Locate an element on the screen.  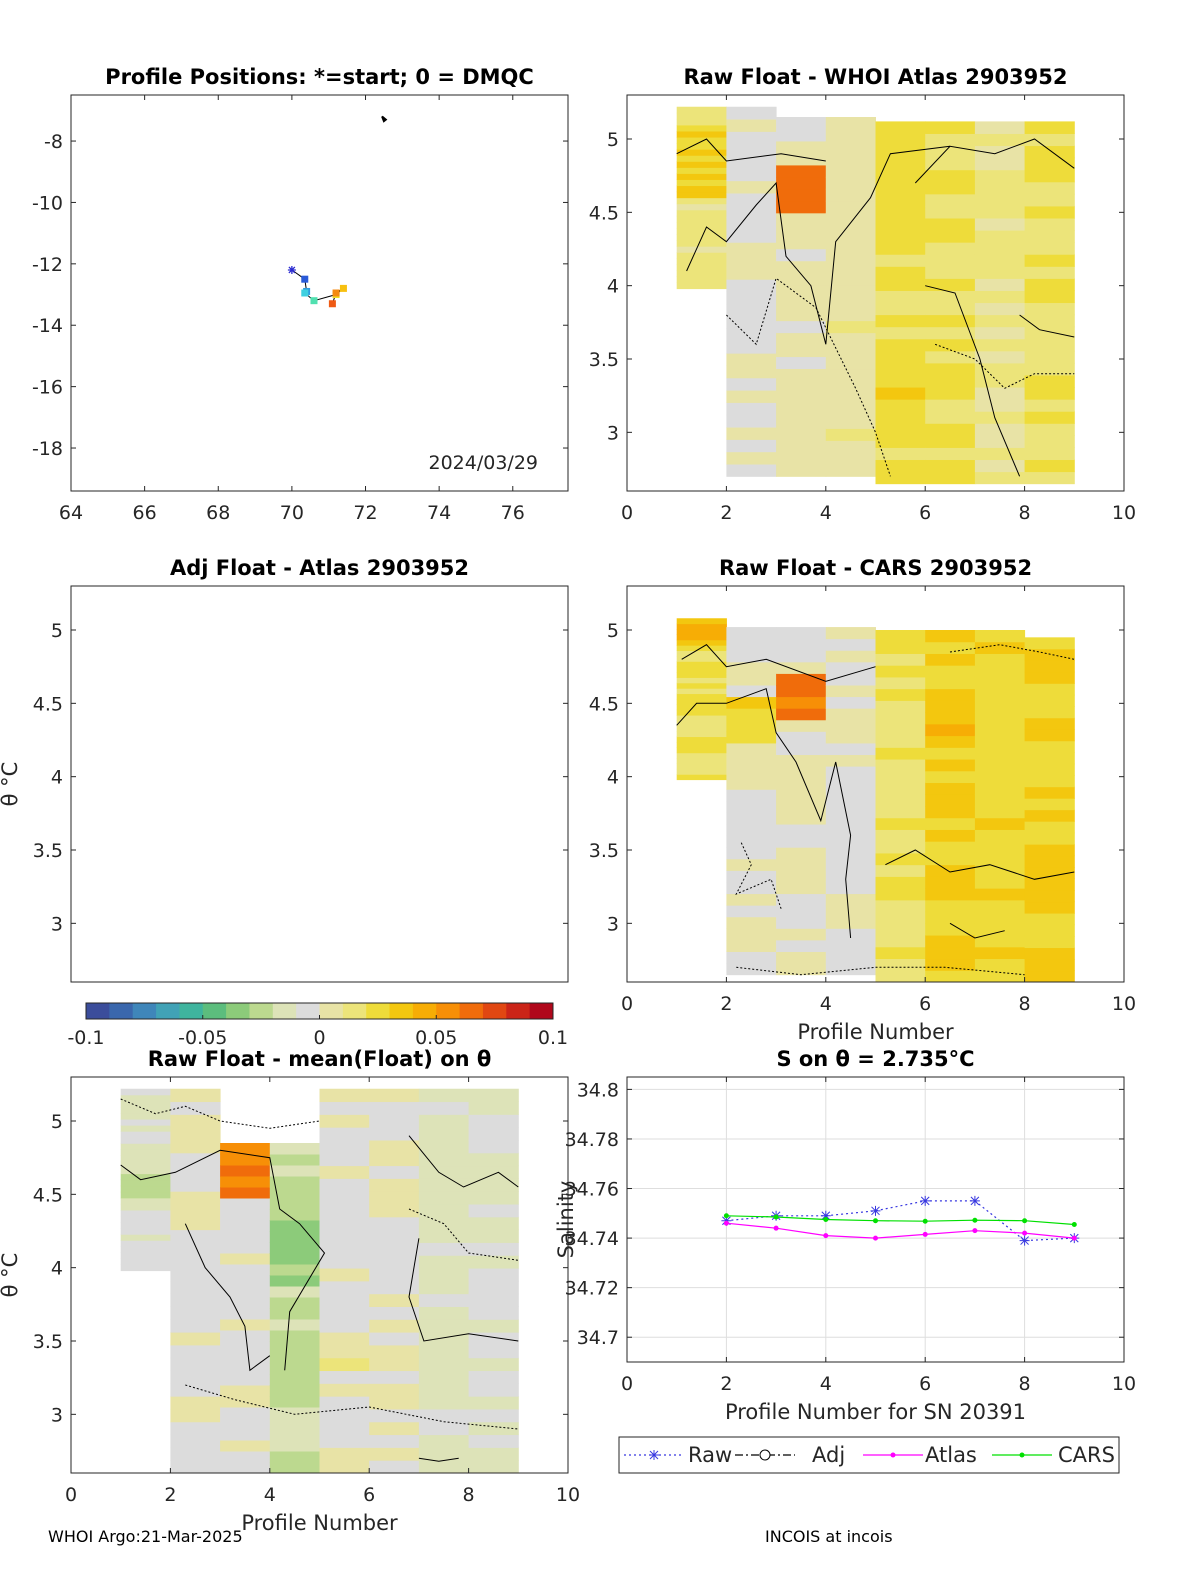
salinity-xtick-label: 10 is located at coordinates (1124, 1384).